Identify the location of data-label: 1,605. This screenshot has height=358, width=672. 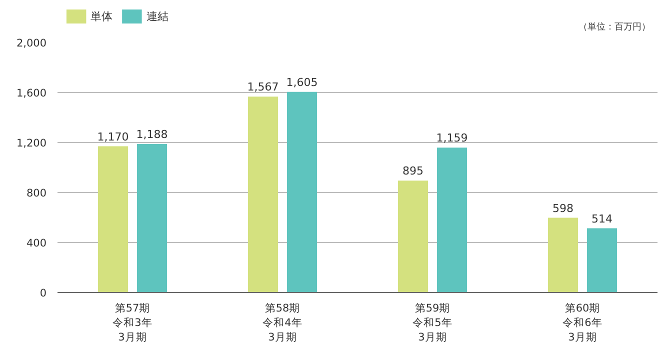
(302, 82).